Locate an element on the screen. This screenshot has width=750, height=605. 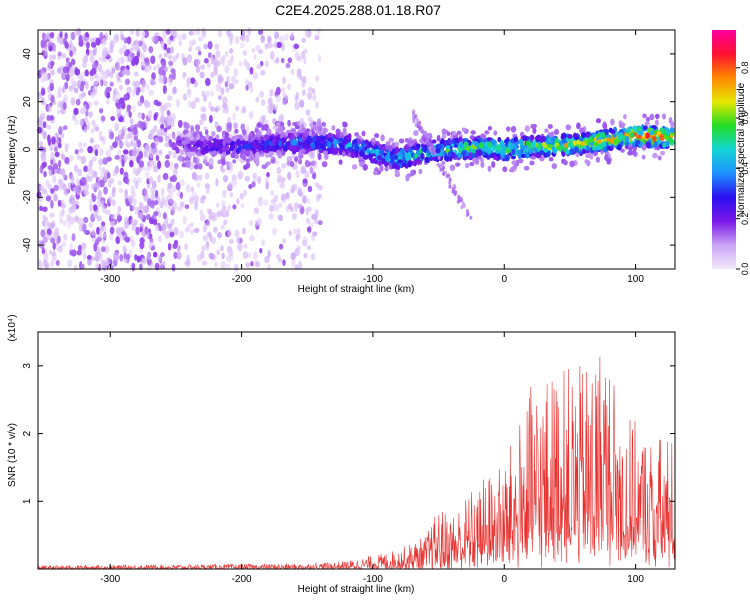
y-tick-label: 1 is located at coordinates (27, 501).